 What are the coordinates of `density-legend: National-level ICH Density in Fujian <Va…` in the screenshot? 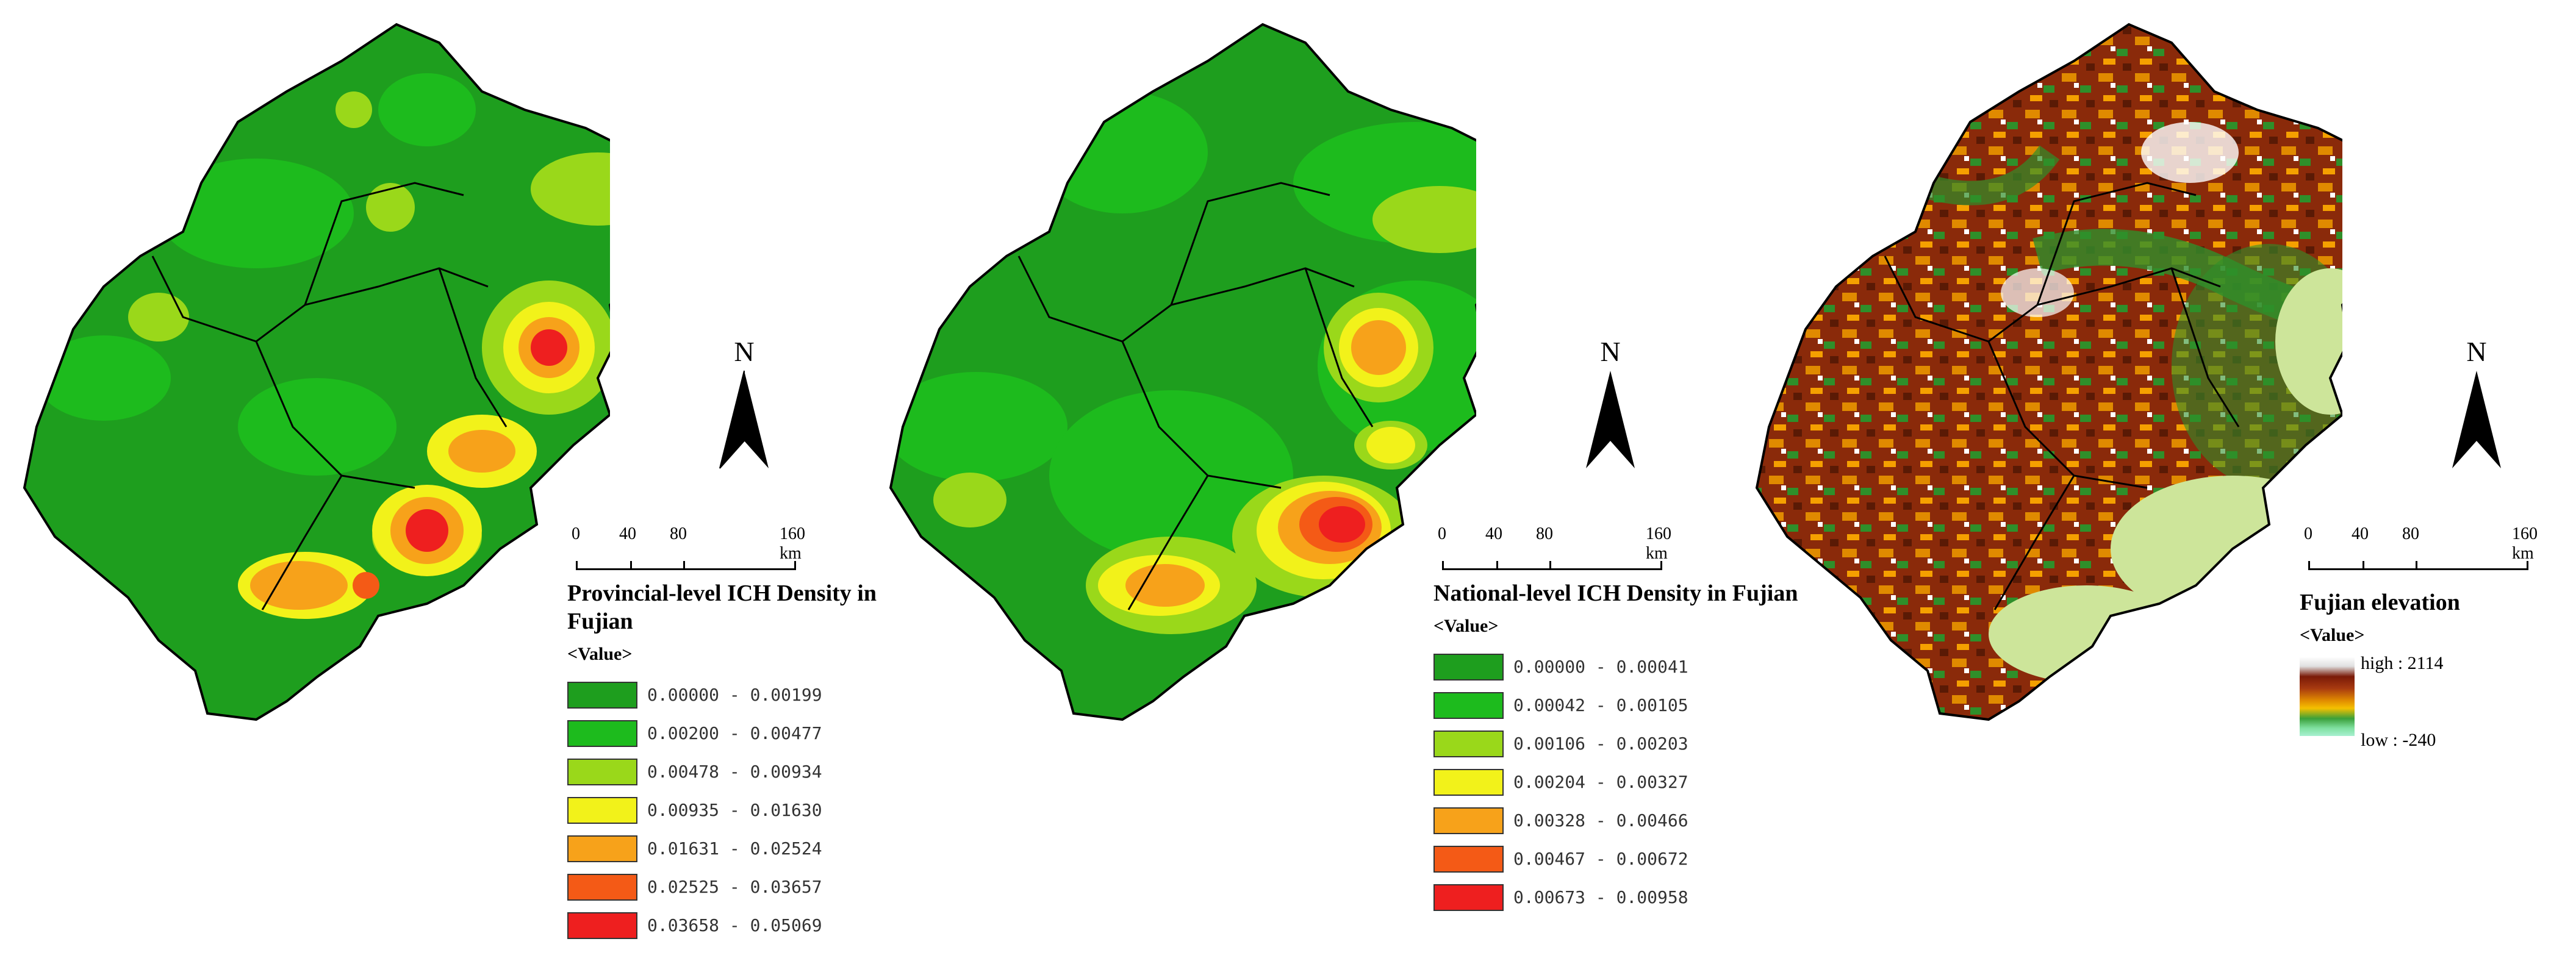 It's located at (1616, 747).